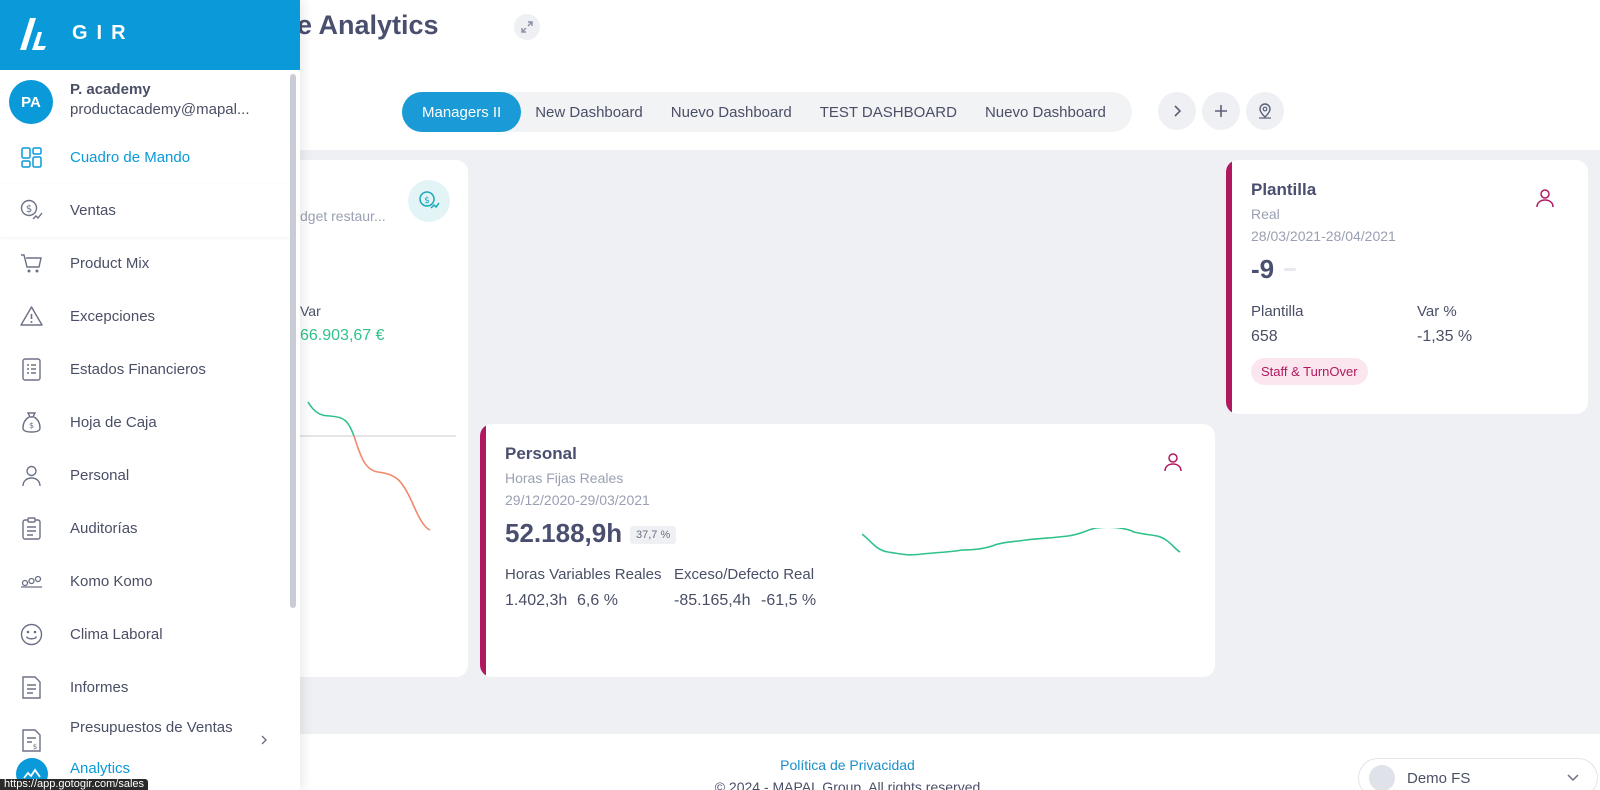 The image size is (1600, 790). I want to click on personal-card-subtitle: Horas Fijas Reales, so click(564, 478).